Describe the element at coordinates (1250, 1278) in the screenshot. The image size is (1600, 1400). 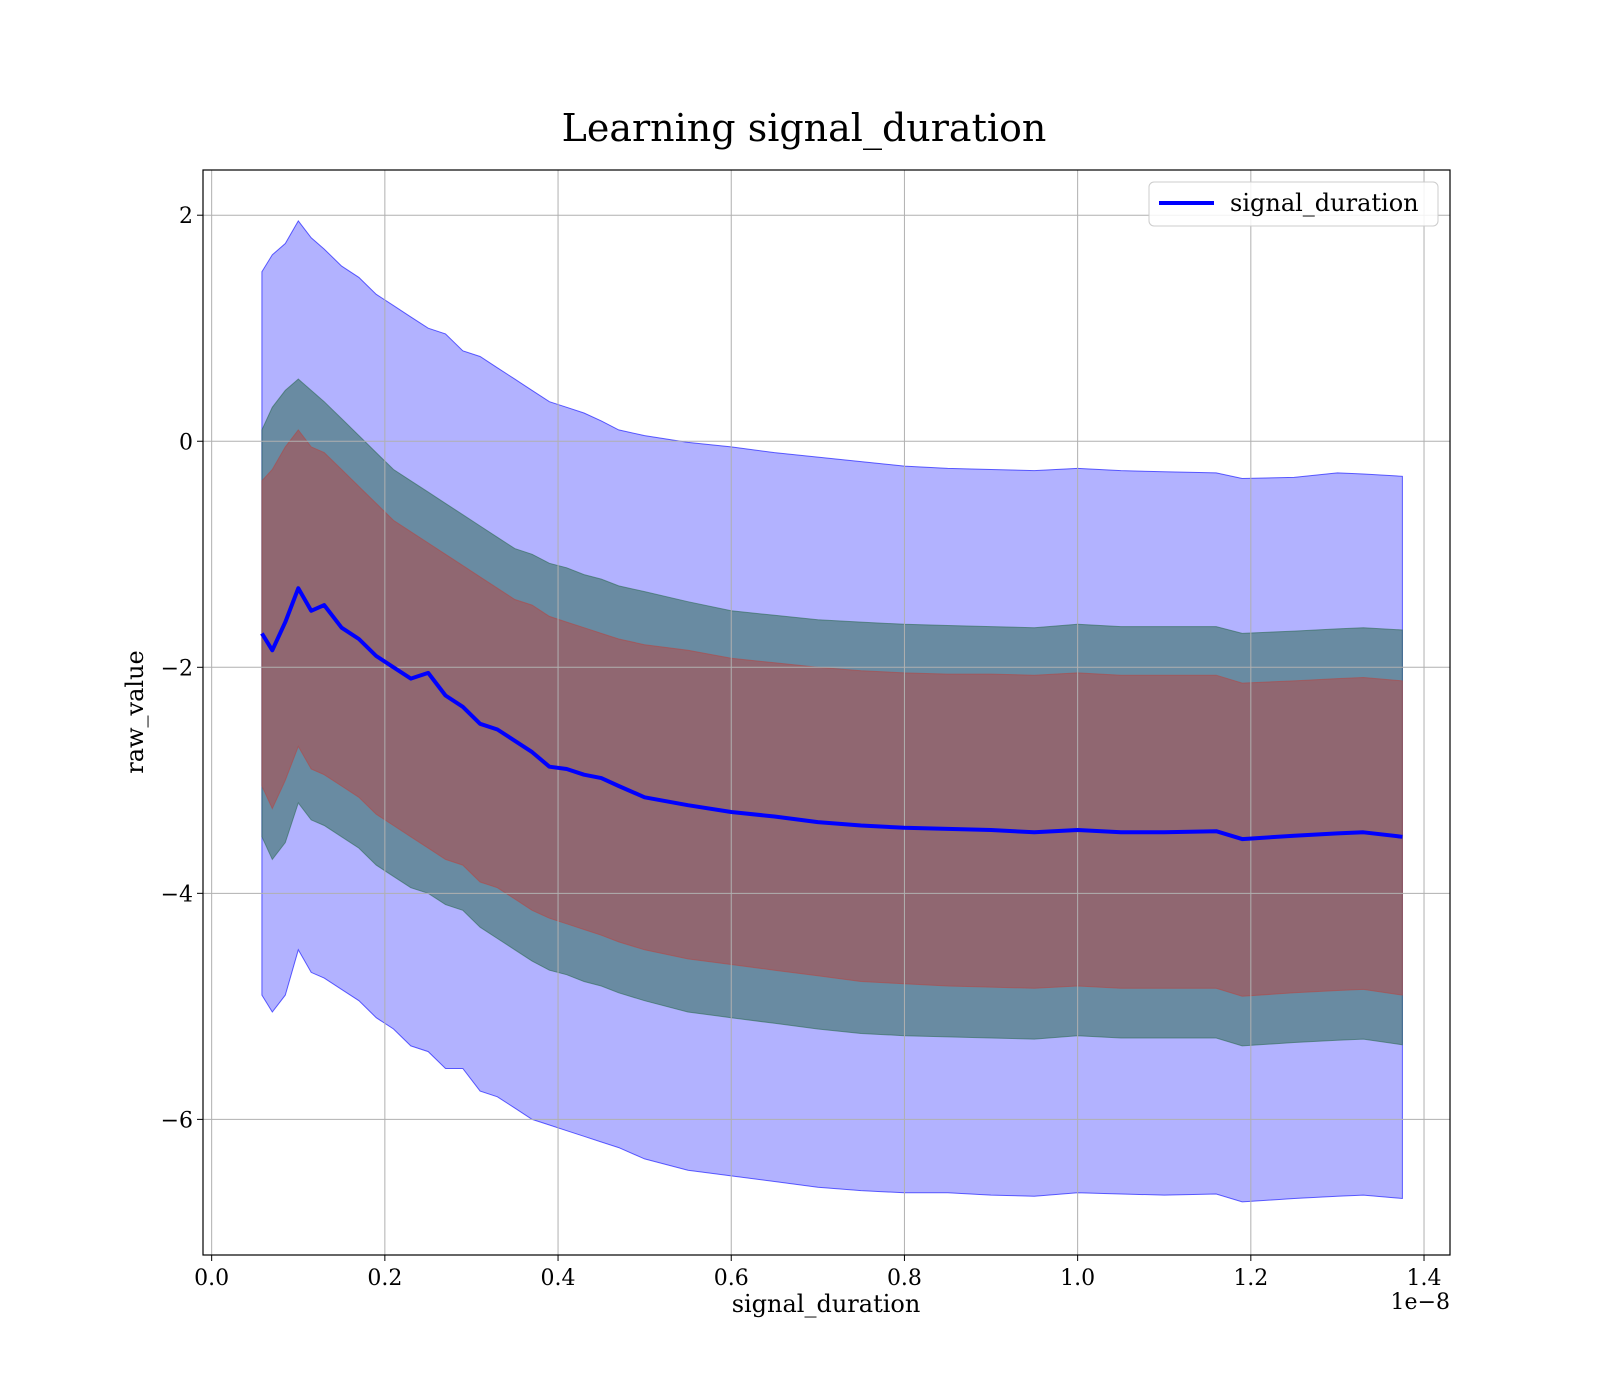
I see `x-tick-label-6: 1.2` at that location.